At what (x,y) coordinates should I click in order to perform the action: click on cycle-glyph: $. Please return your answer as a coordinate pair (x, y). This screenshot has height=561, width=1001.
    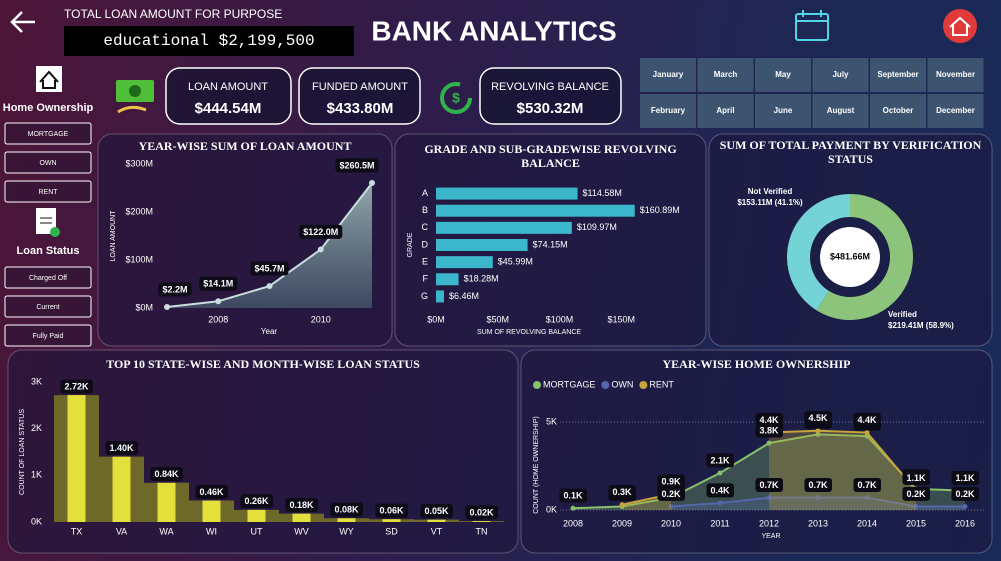
    Looking at the image, I should click on (456, 98).